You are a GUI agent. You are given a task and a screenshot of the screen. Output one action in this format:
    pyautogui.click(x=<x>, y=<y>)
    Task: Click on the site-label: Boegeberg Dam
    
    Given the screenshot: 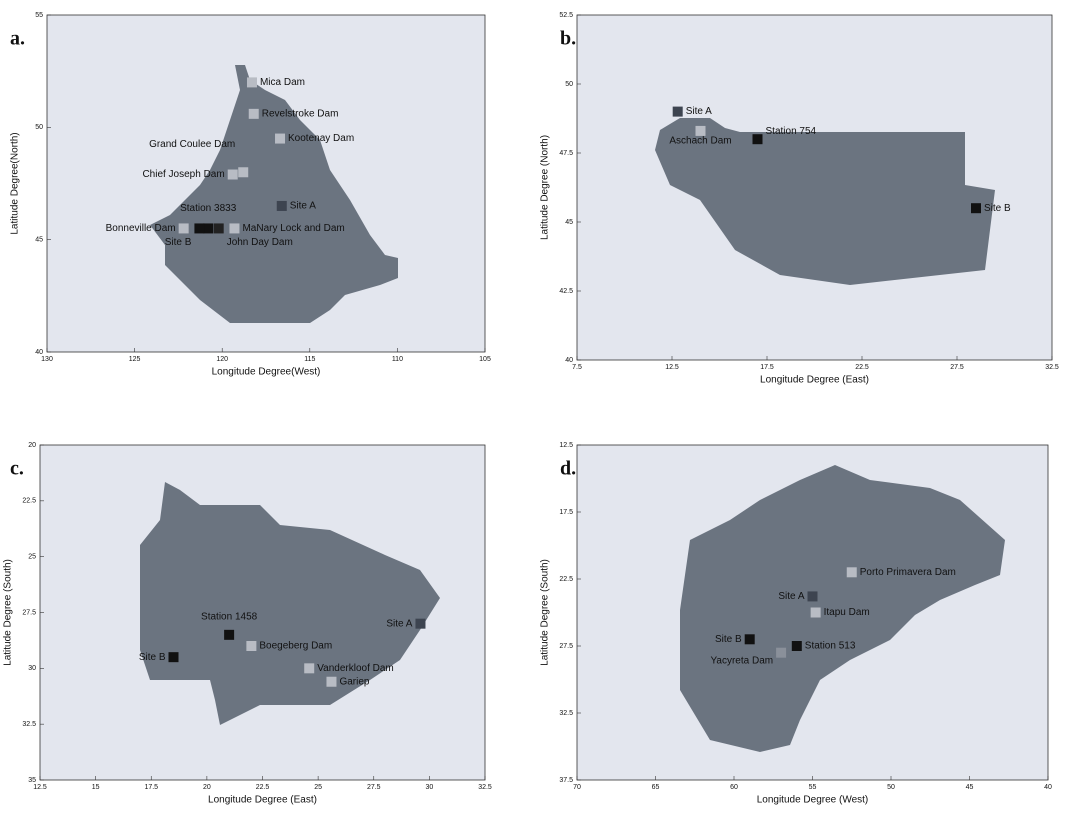 What is the action you would take?
    pyautogui.click(x=295, y=646)
    